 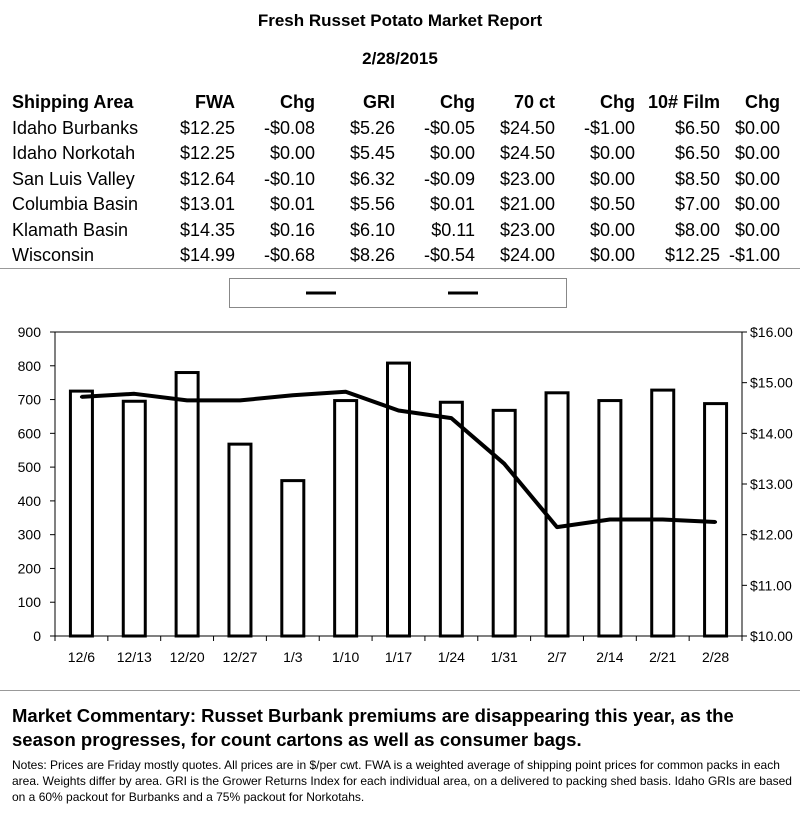 I want to click on x-tick-label: 1/31, so click(x=504, y=657).